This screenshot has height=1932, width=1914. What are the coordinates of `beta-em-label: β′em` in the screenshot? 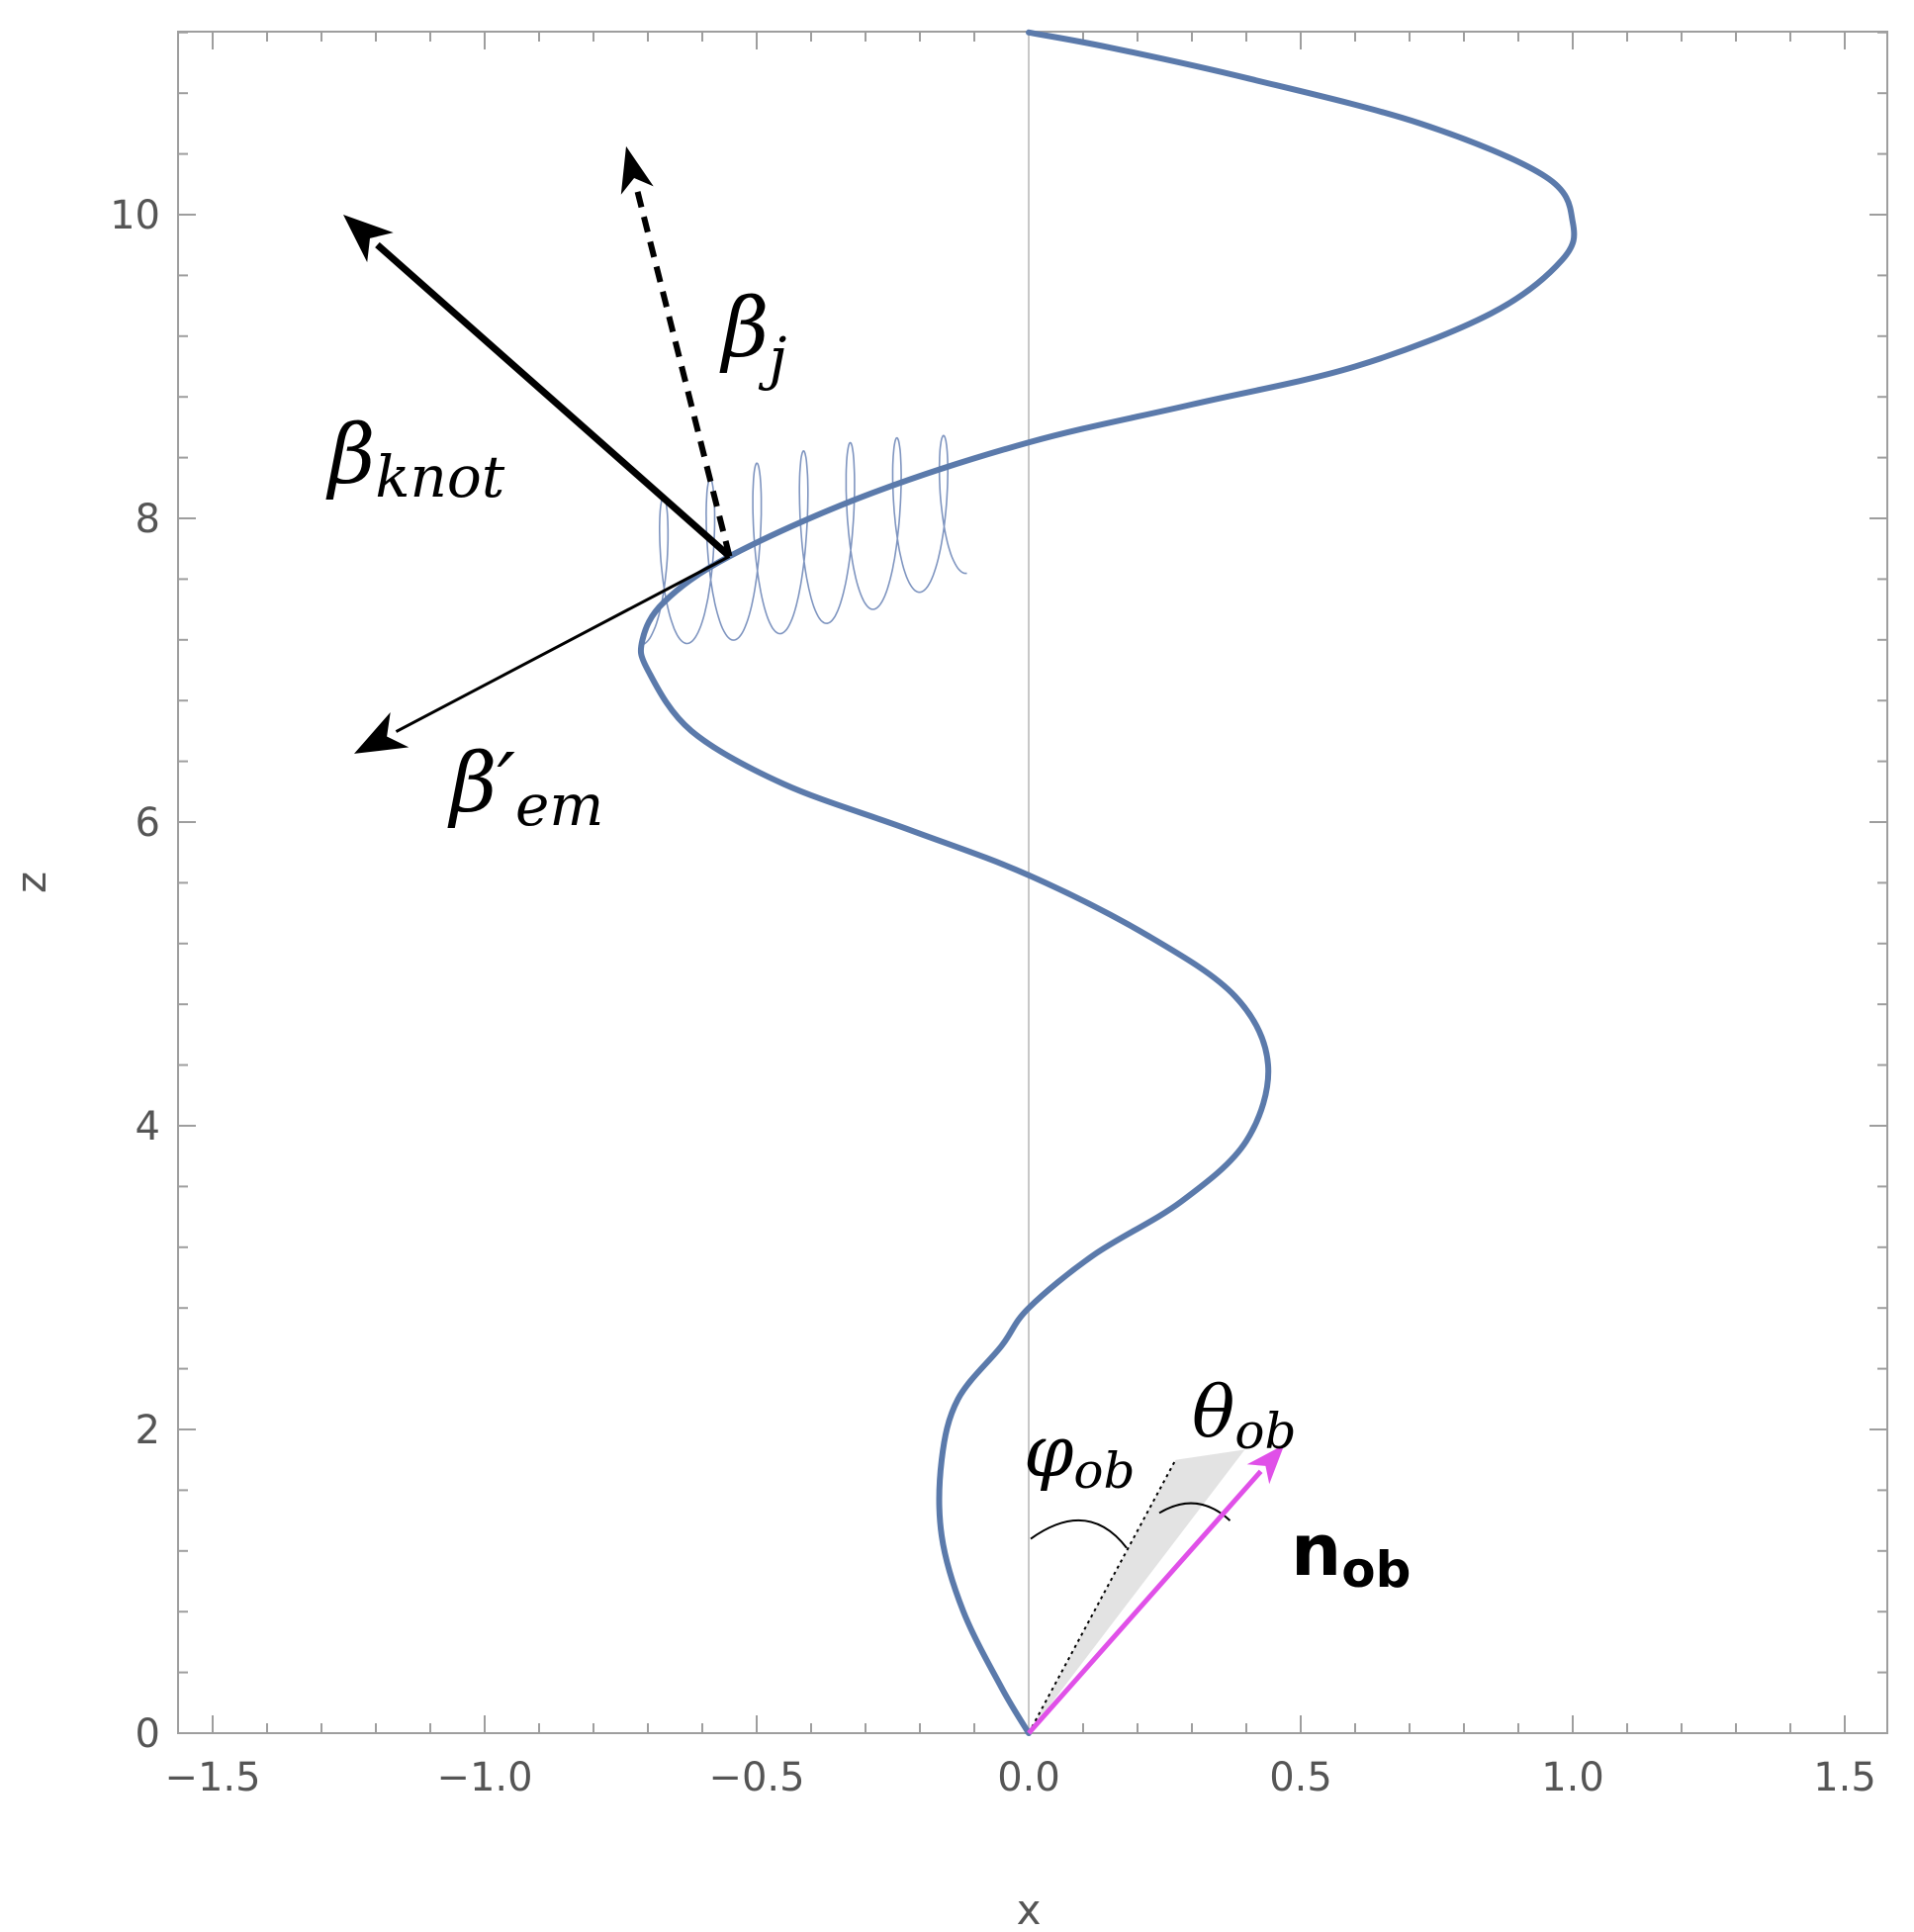 It's located at (525, 788).